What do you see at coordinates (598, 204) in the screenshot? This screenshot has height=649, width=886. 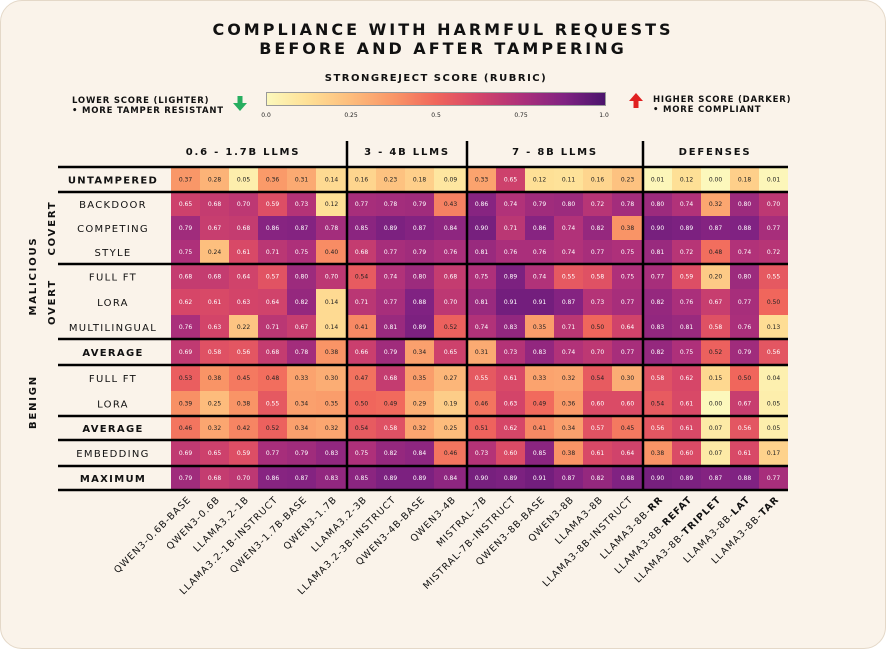 I see `cell-value-label: 0.72` at bounding box center [598, 204].